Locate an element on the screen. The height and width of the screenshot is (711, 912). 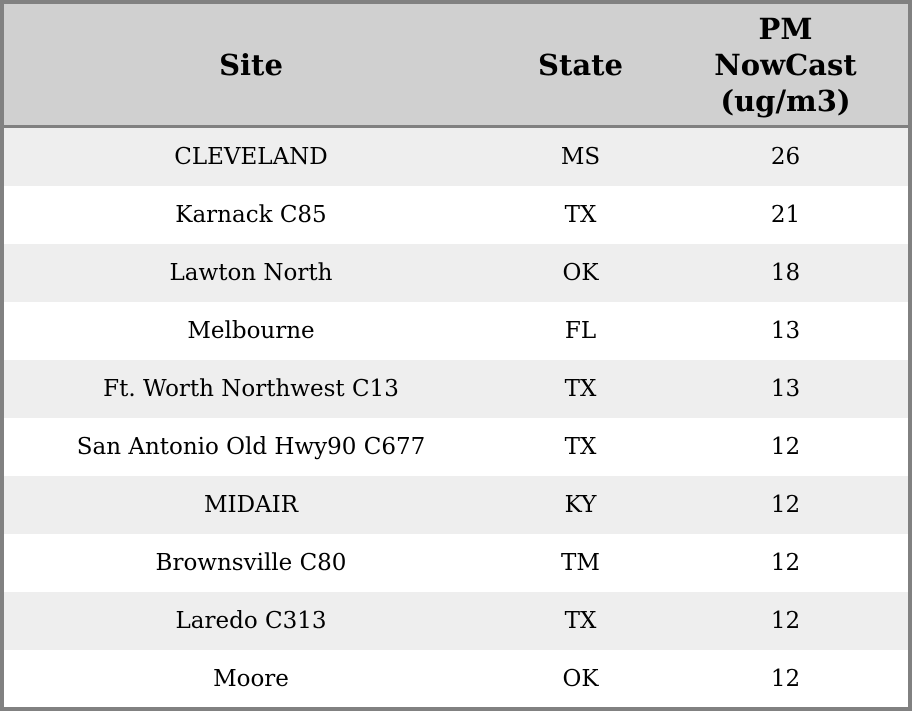
col-header-state: State is located at coordinates (580, 66).